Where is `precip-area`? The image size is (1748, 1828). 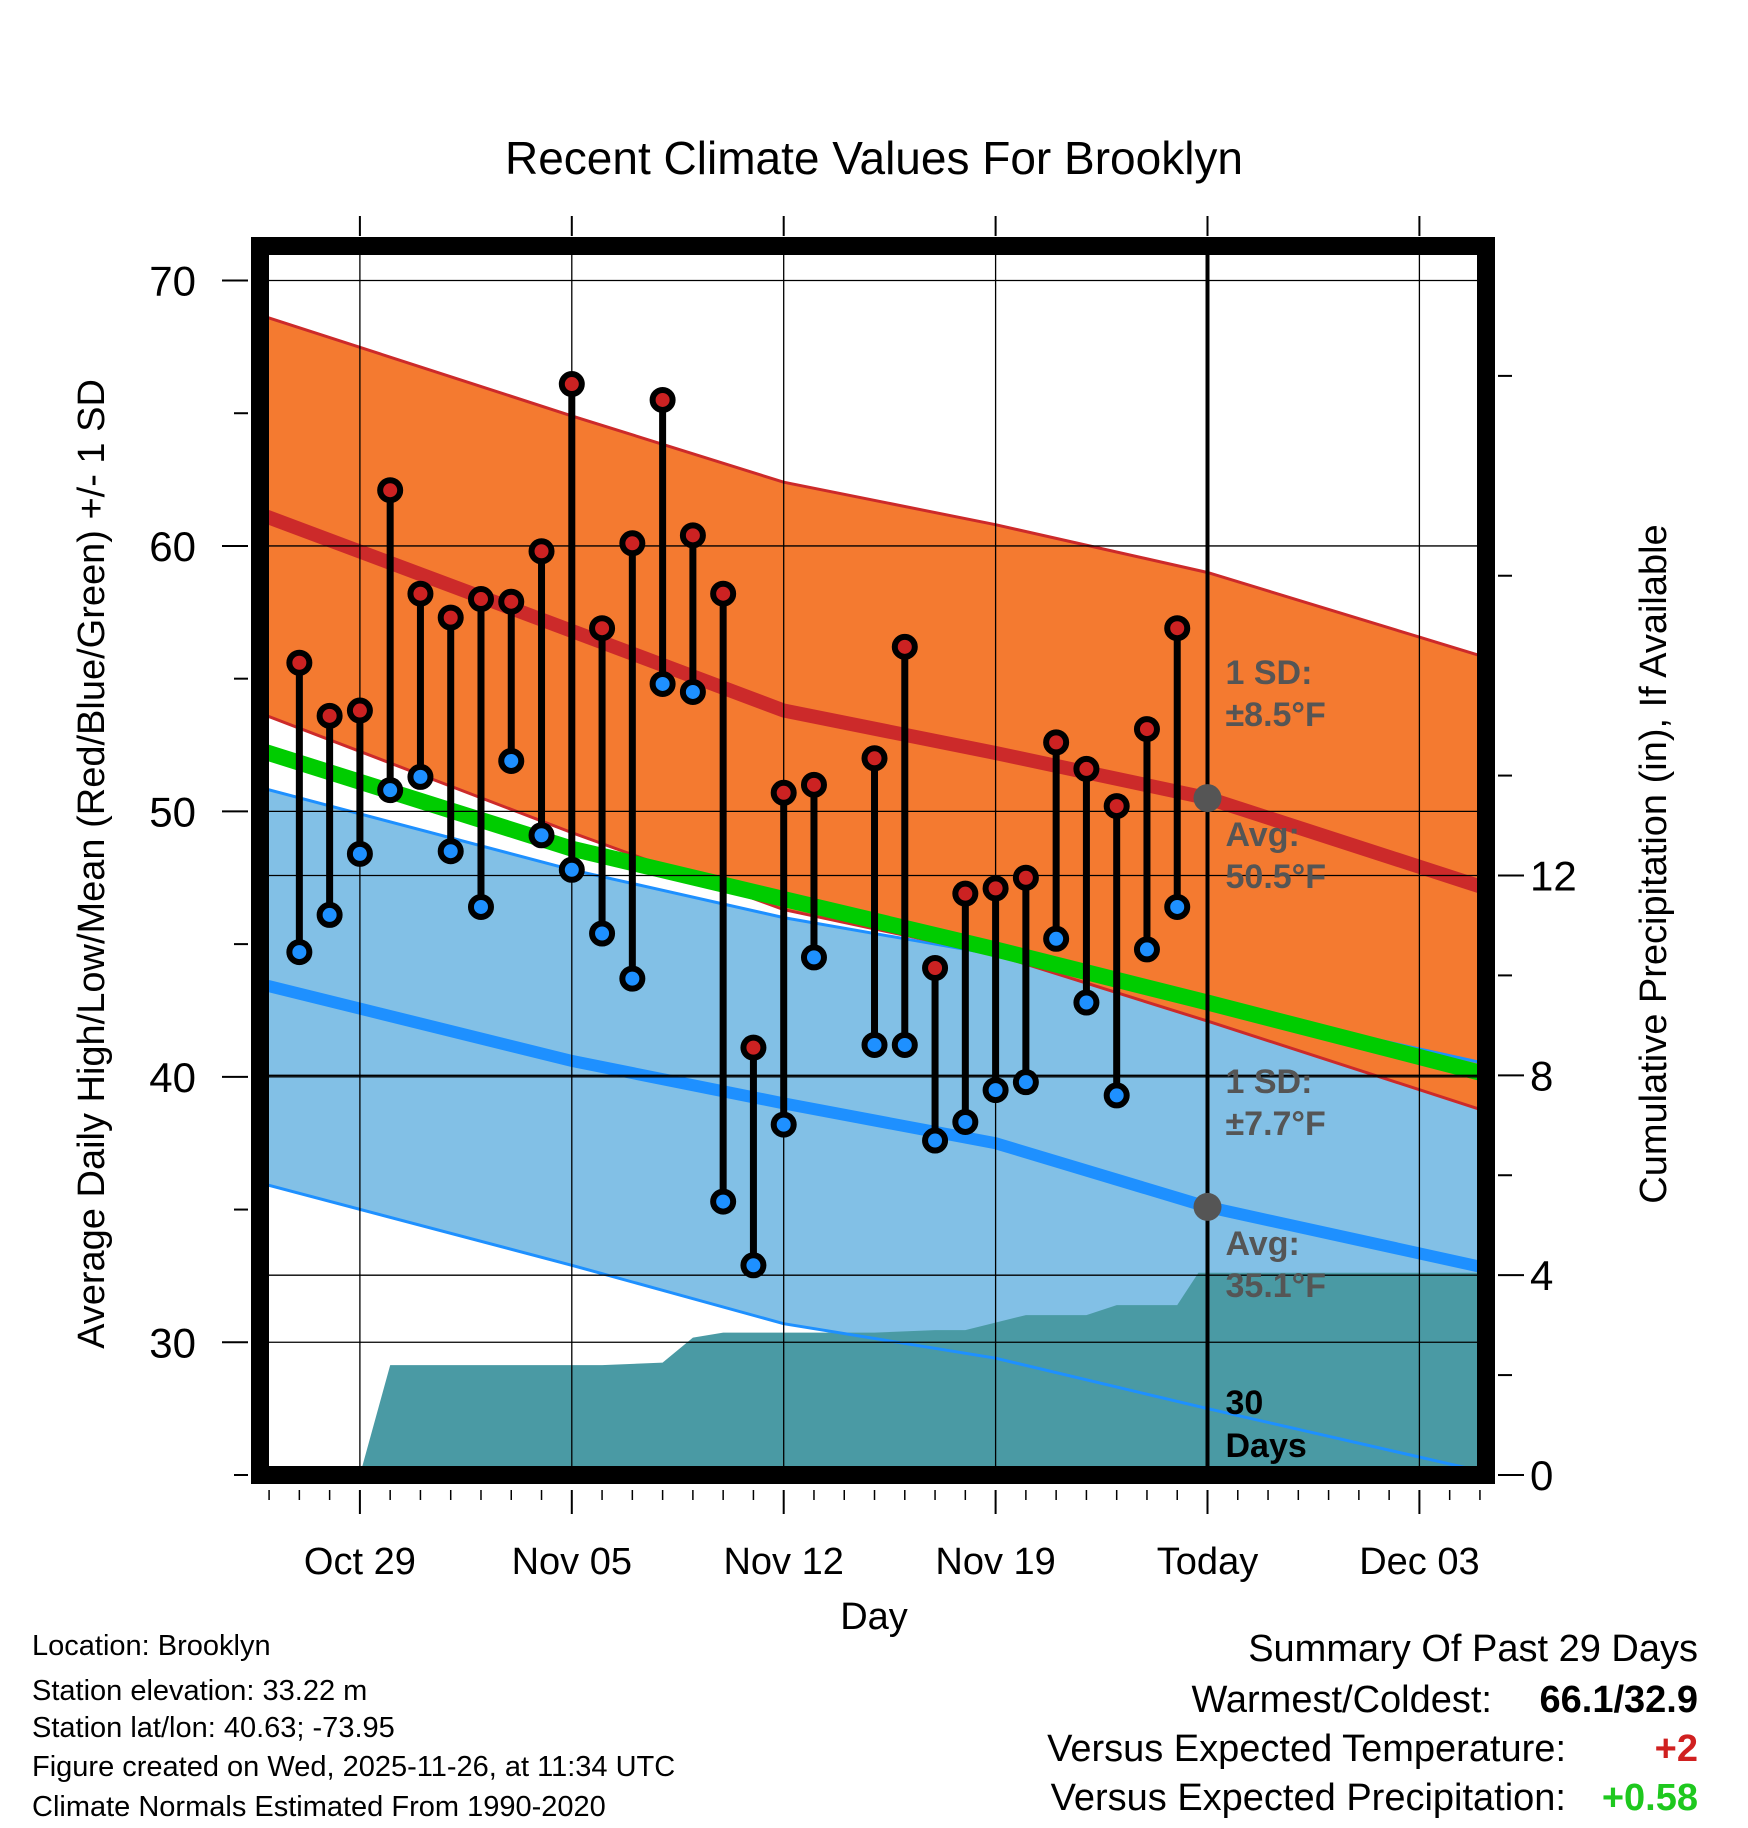 precip-area is located at coordinates (873, 1373).